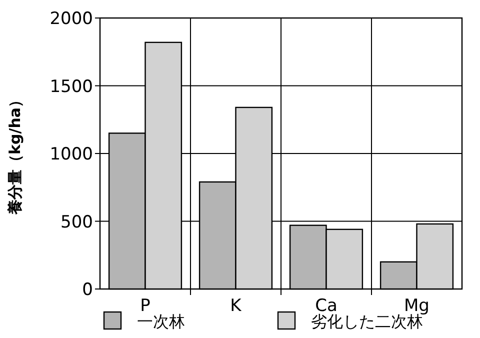 Image resolution: width=480 pixels, height=338 pixels. I want to click on y-tick-label: 500, so click(76, 222).